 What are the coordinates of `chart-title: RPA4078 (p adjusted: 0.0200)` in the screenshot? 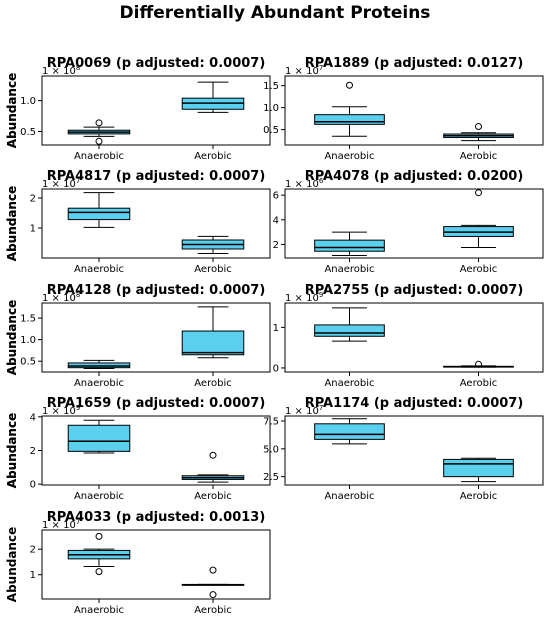 It's located at (414, 176).